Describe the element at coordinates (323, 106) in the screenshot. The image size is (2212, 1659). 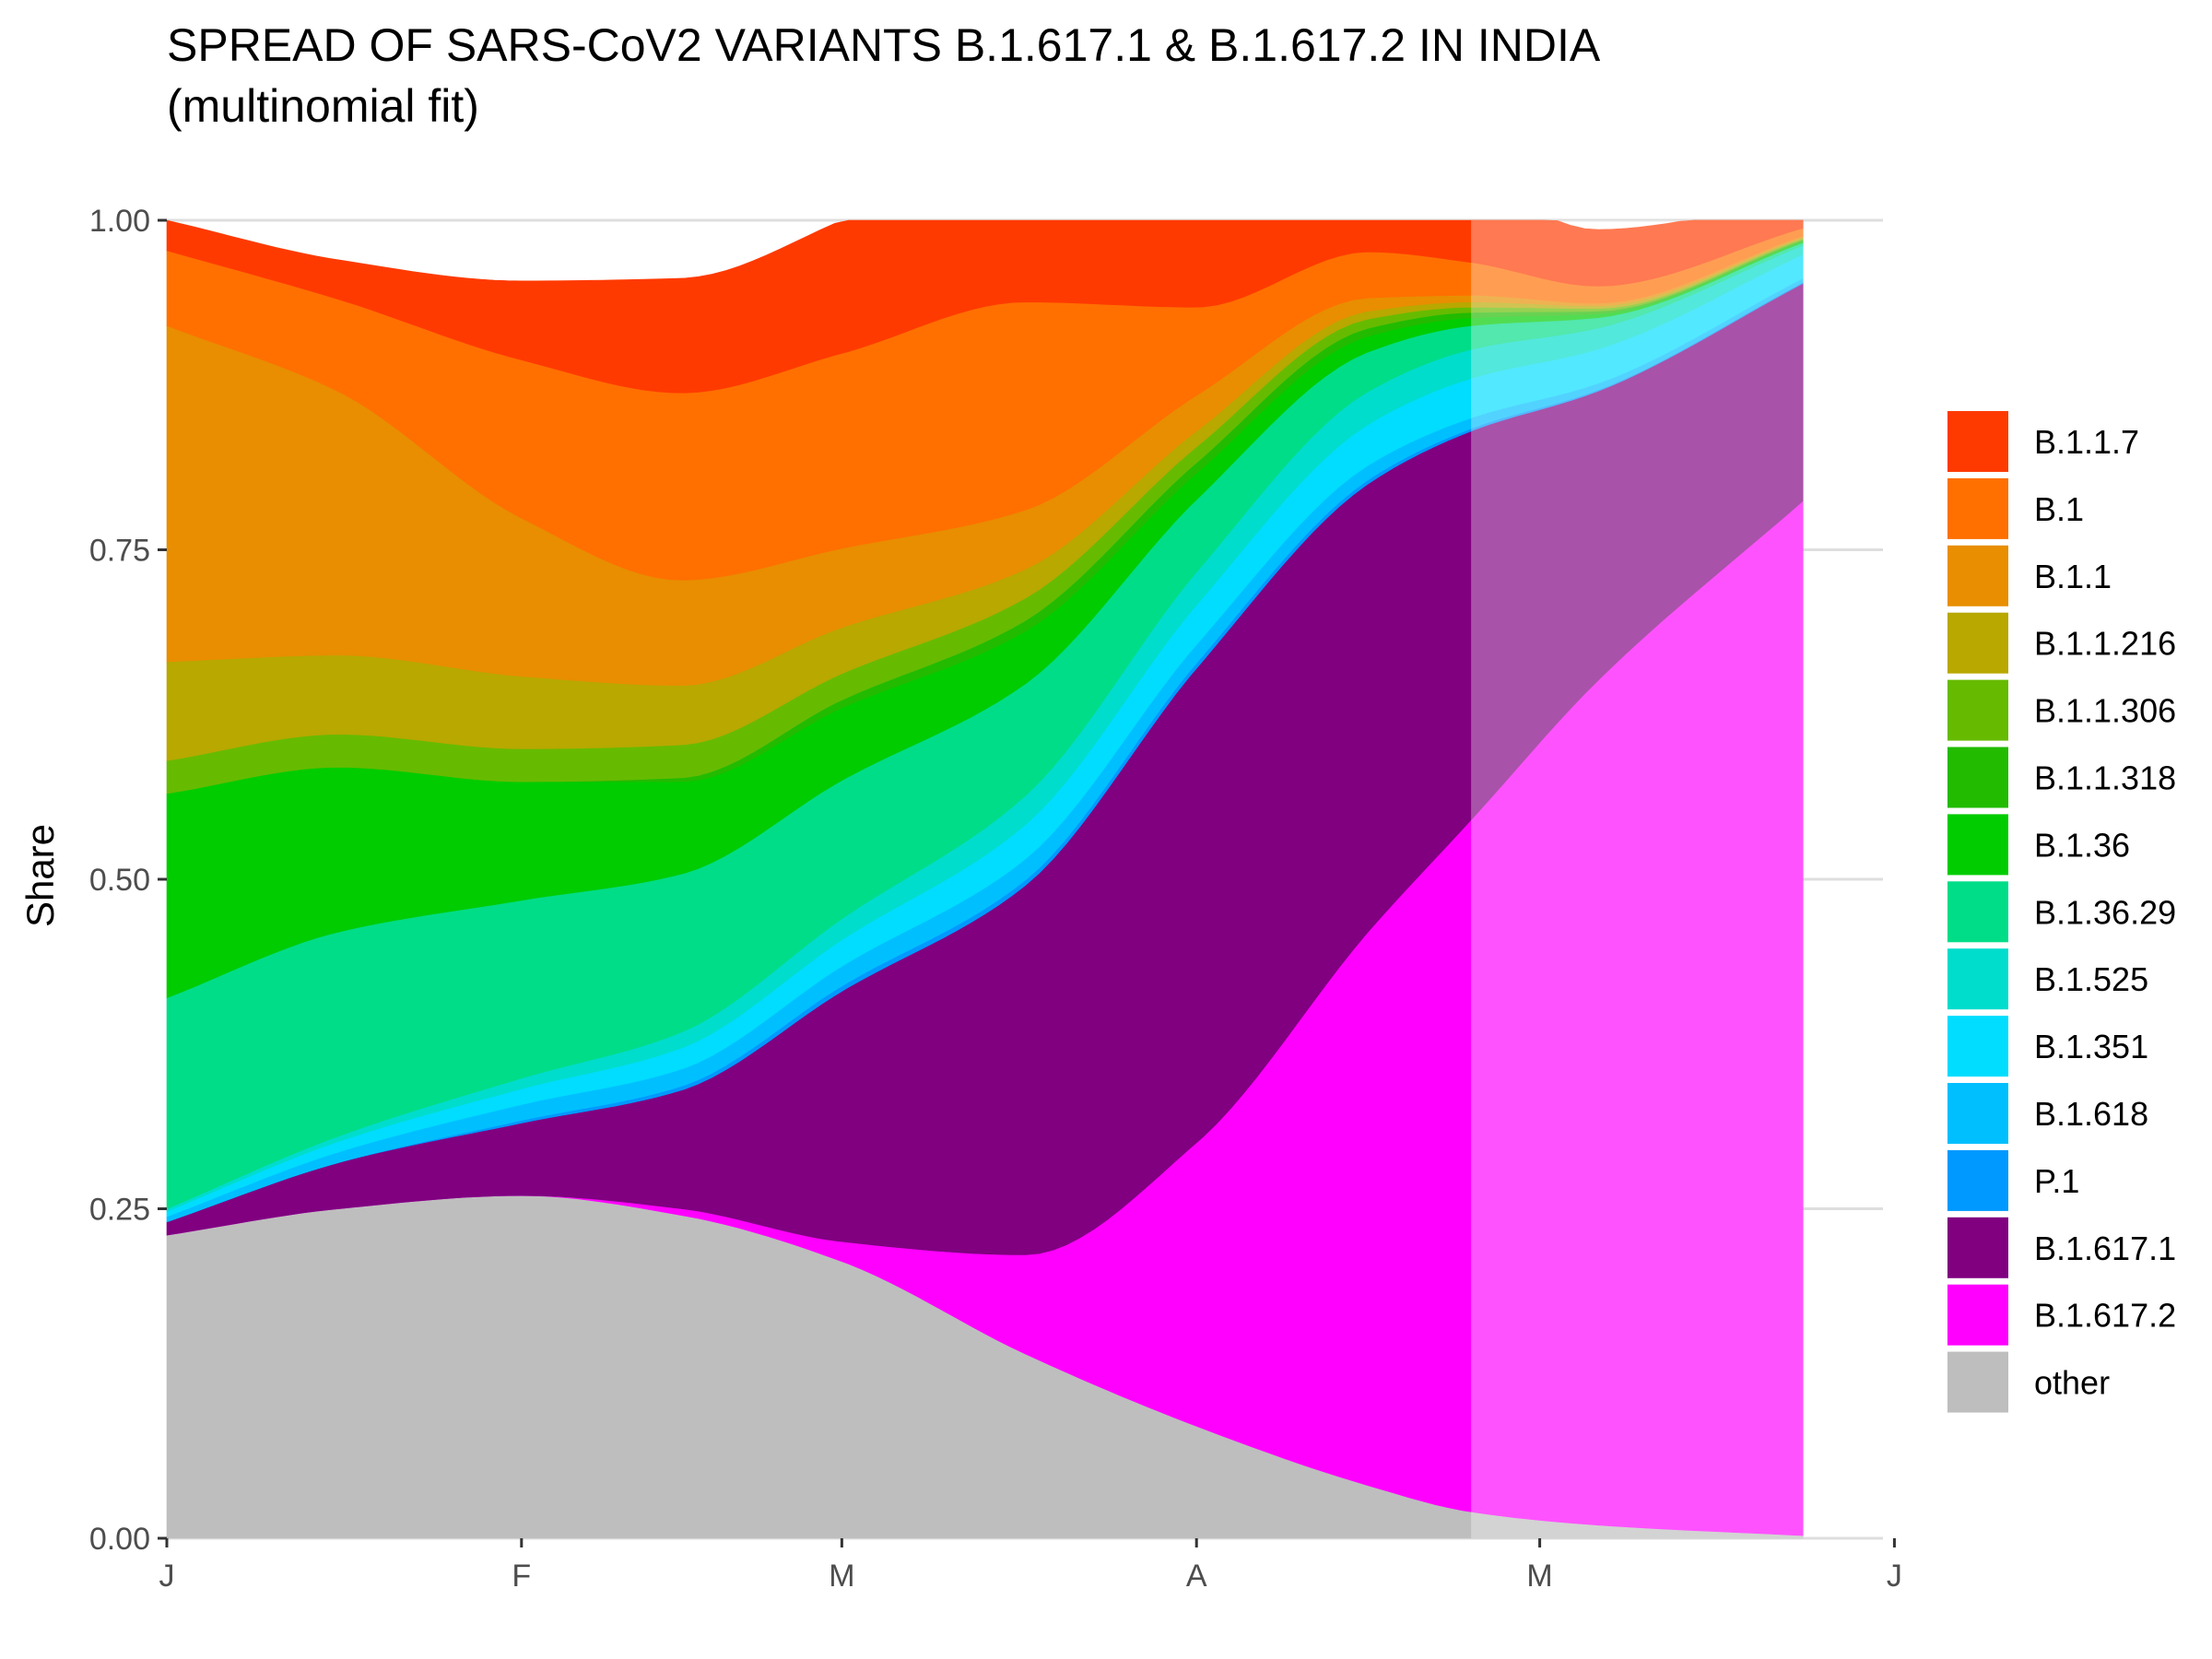
I see `chart-title-line2: (multinomial fit)` at that location.